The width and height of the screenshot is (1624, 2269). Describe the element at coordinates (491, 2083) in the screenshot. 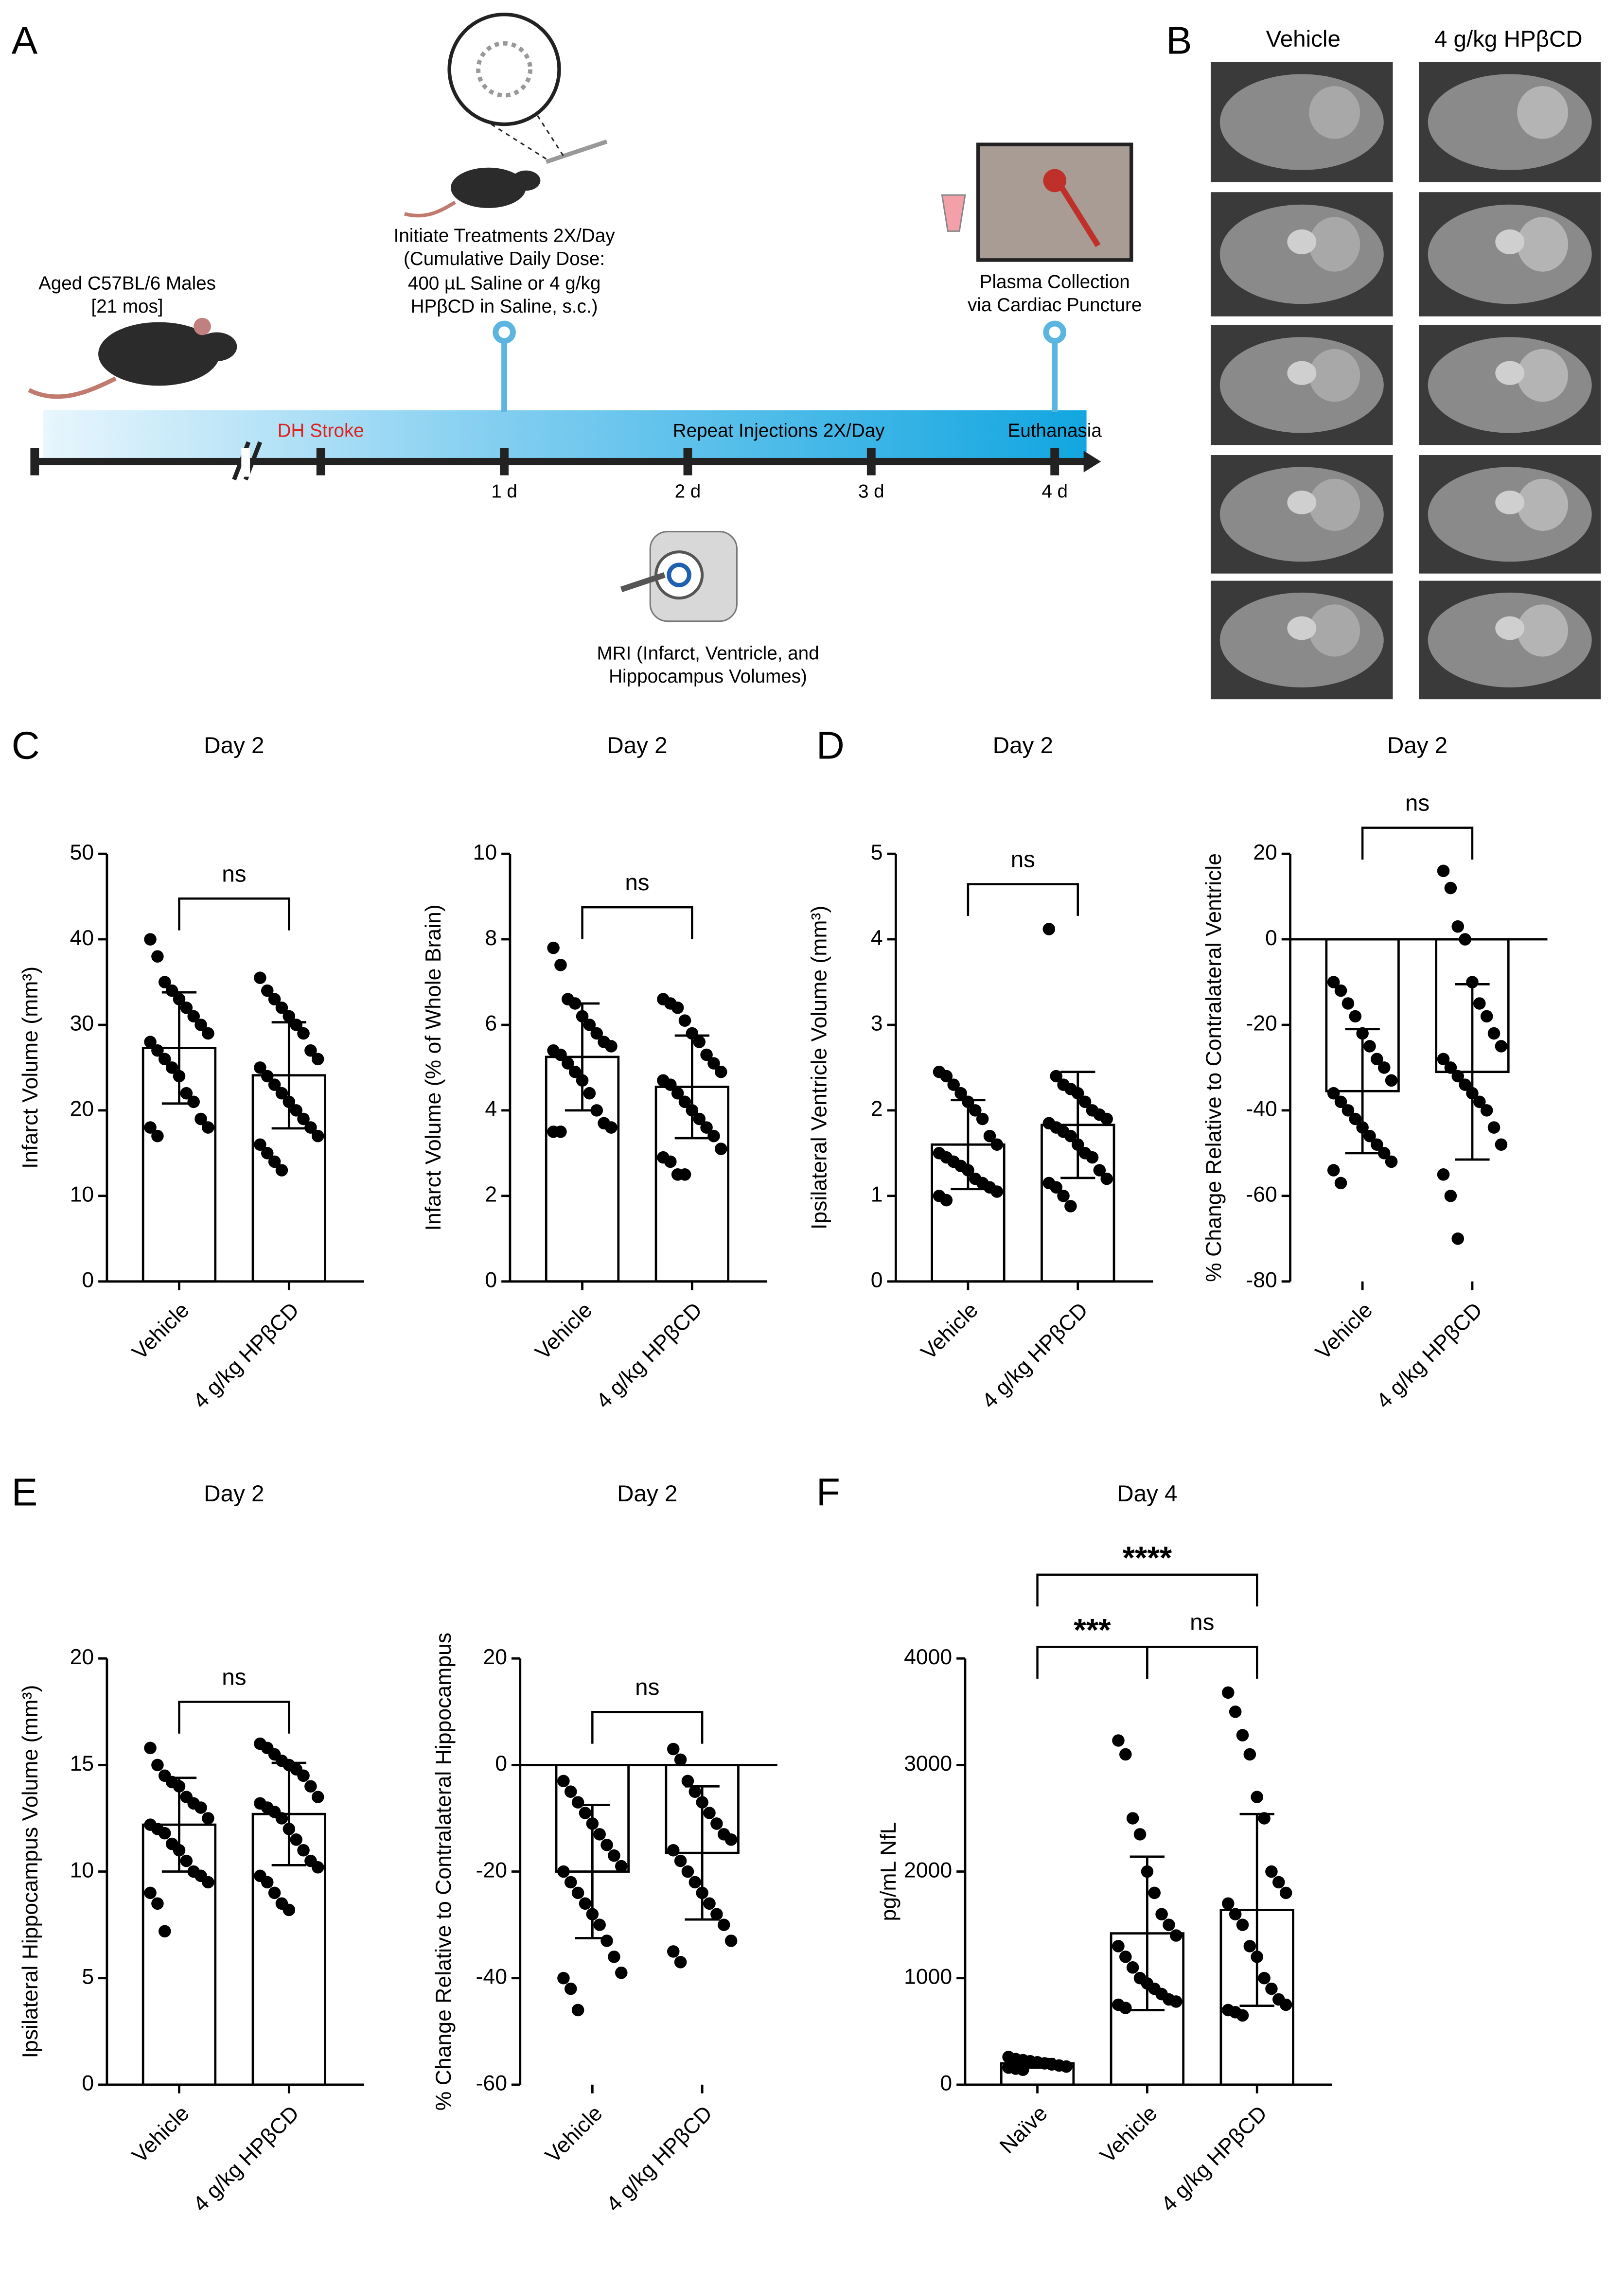

I see `y-tick-label: -60` at that location.